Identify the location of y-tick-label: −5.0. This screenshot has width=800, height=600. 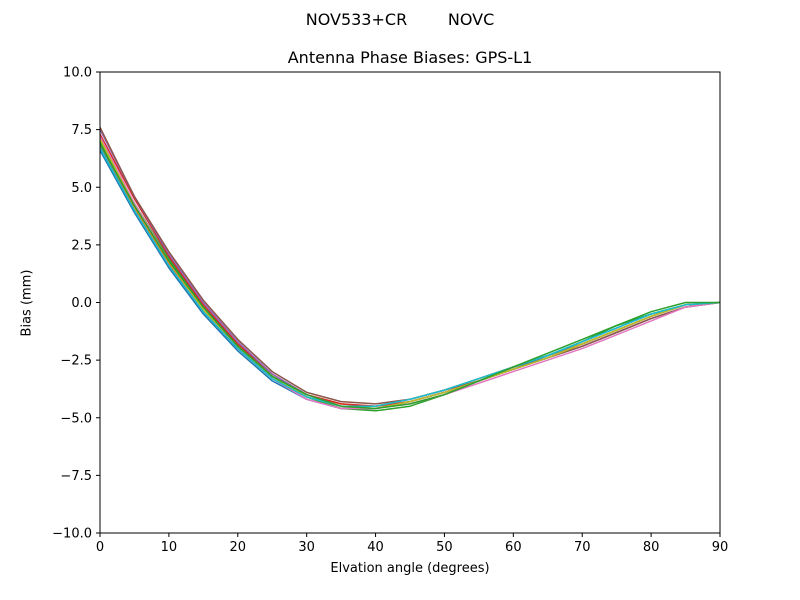
(76, 418).